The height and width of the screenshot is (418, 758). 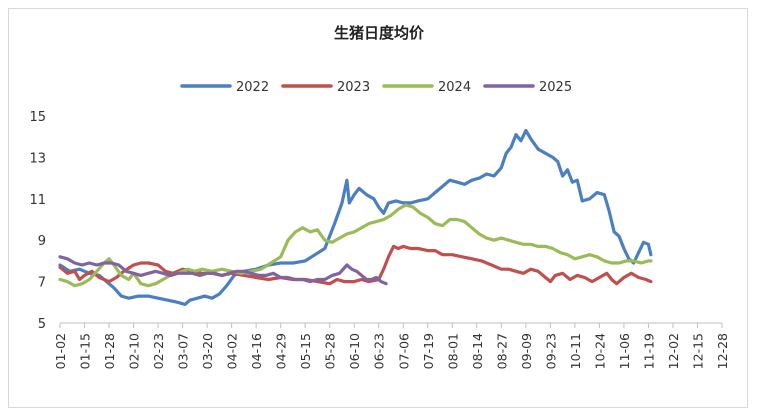 I want to click on x-tick-label-2: 01-28, so click(x=109, y=351).